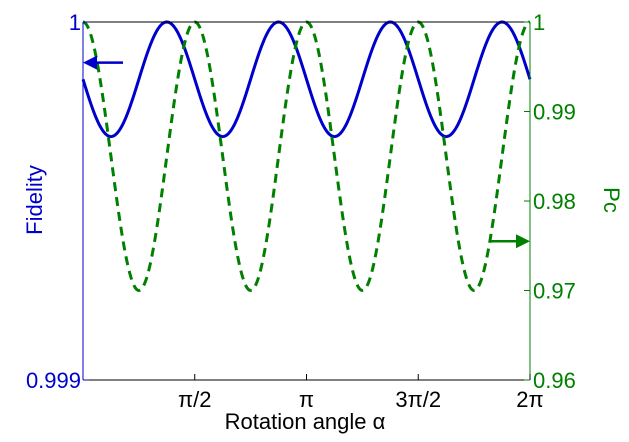 The height and width of the screenshot is (442, 629). I want to click on right-tick-label: 0.96, so click(554, 380).